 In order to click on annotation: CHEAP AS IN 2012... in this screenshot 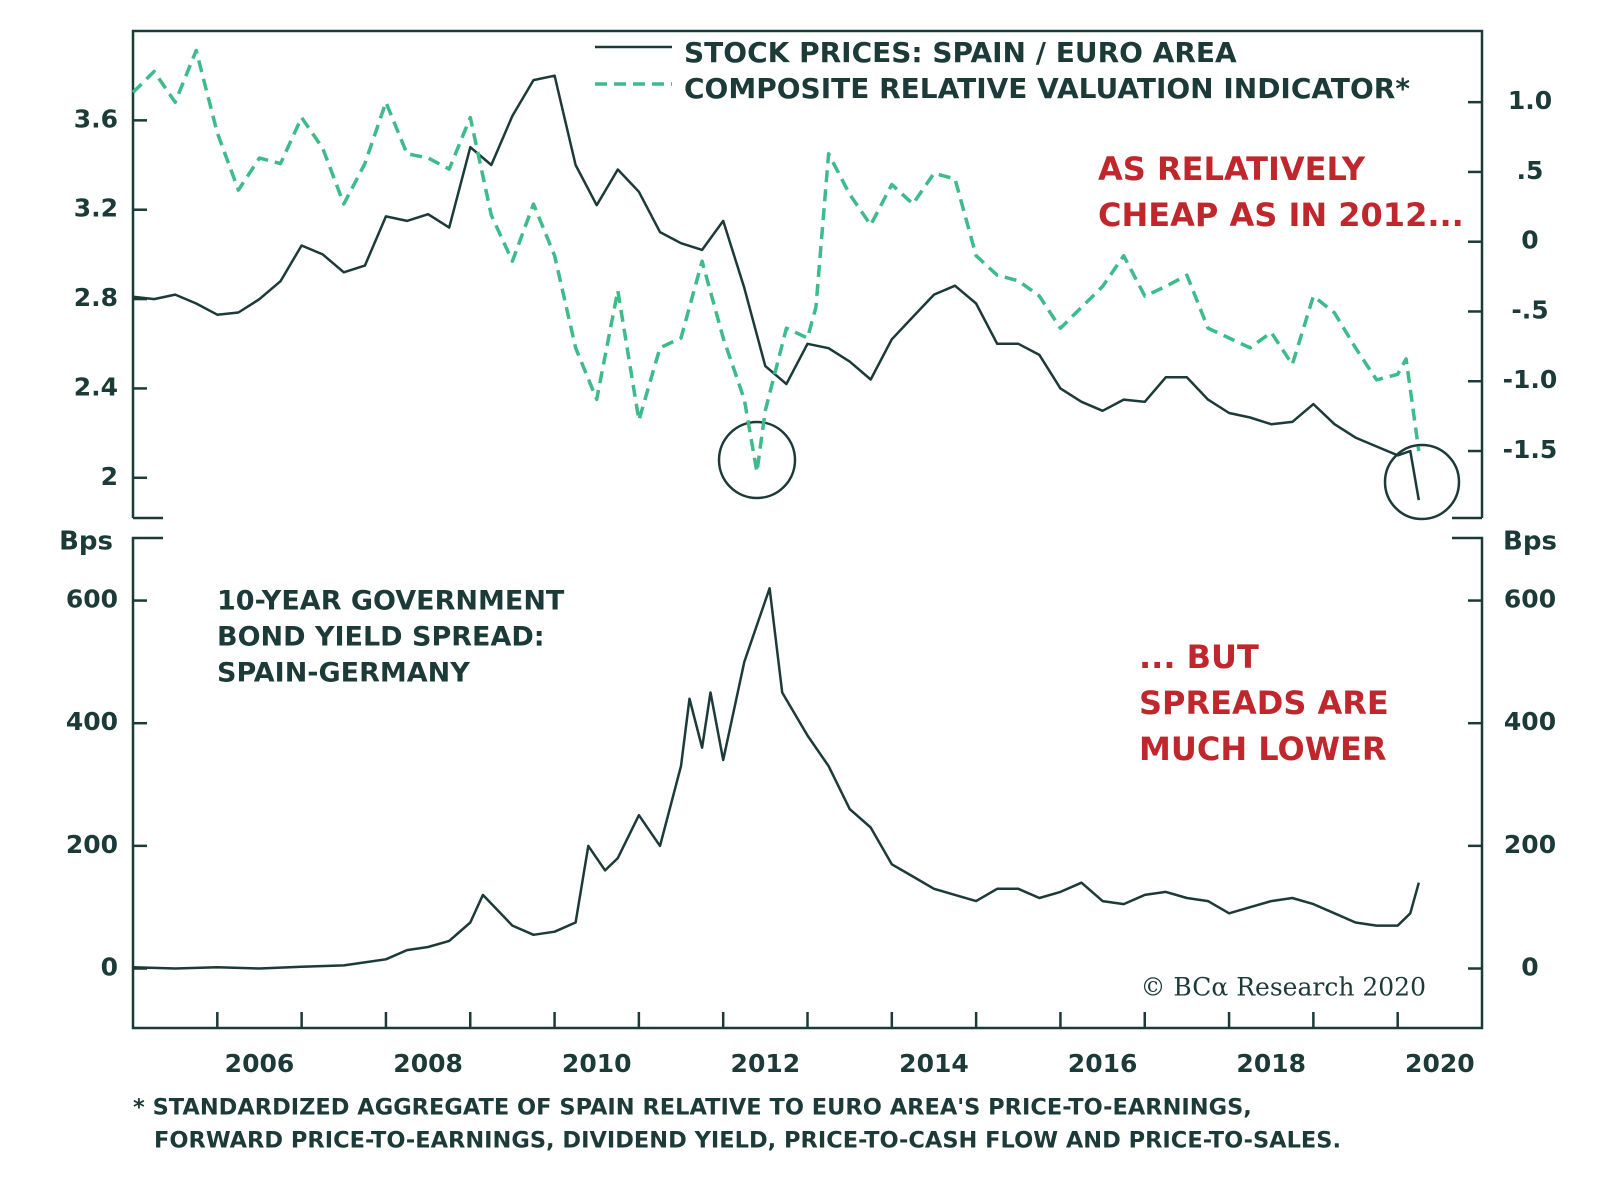, I will do `click(1281, 215)`.